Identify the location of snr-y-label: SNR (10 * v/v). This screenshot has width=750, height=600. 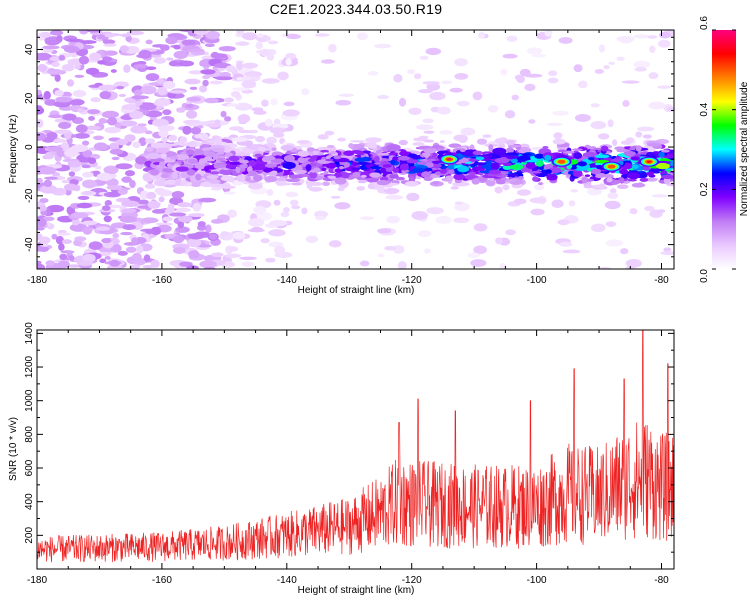
(13, 449).